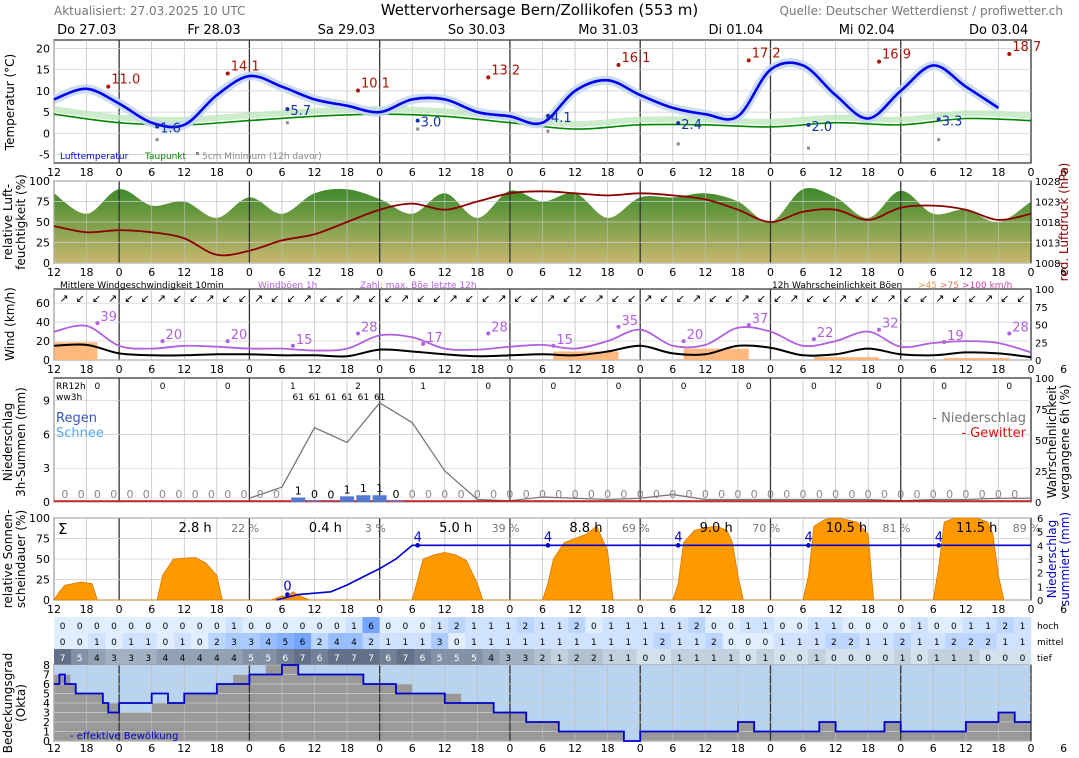 This screenshot has width=1079, height=758. Describe the element at coordinates (174, 335) in the screenshot. I see `gust-label: 20` at that location.